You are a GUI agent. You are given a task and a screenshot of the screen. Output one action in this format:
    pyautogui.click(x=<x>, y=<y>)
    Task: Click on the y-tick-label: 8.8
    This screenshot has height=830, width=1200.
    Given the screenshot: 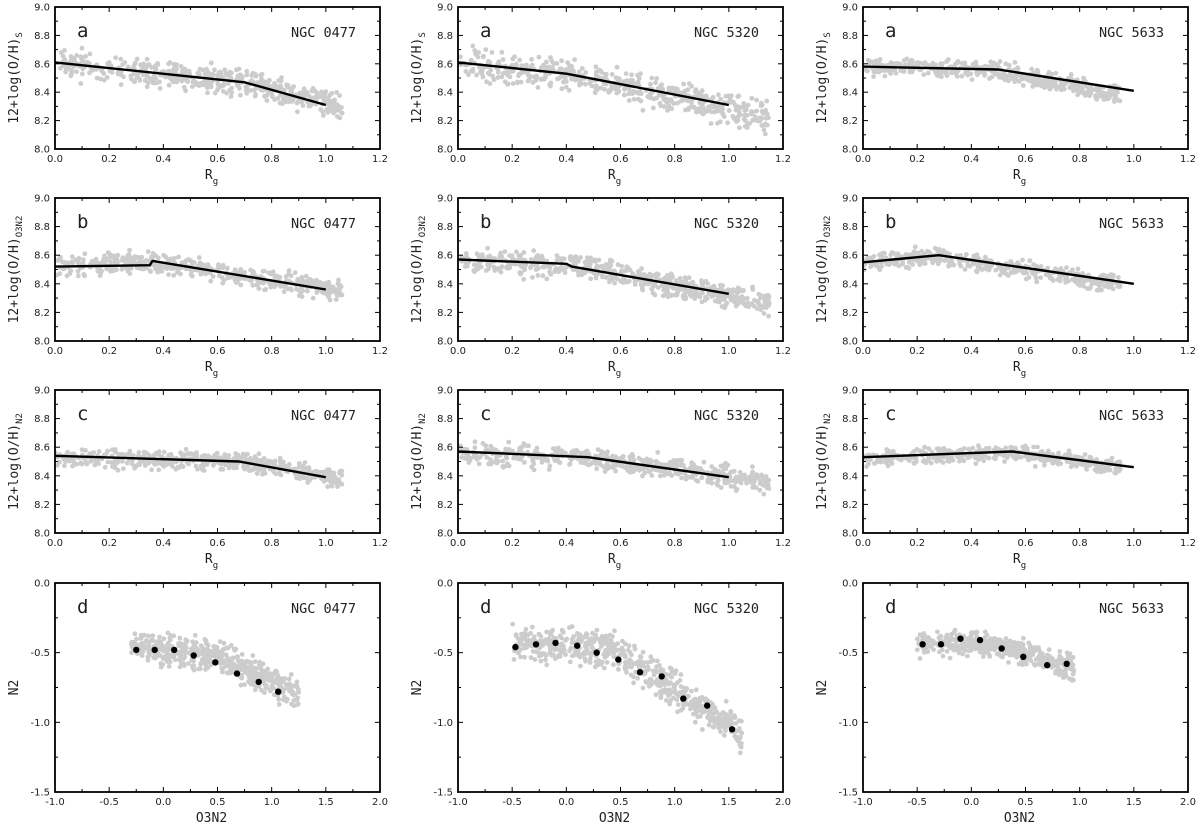 What is the action you would take?
    pyautogui.click(x=42, y=227)
    